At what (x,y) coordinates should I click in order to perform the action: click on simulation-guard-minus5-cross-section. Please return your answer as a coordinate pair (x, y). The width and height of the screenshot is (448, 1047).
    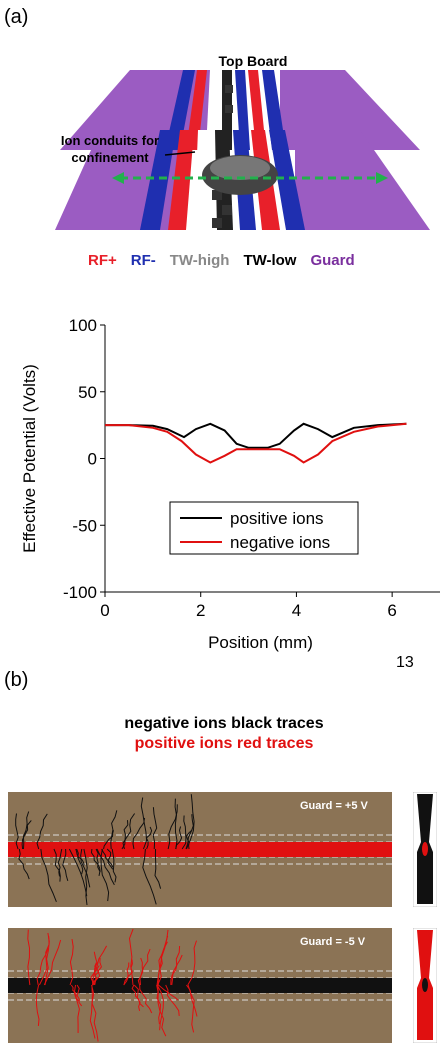
    Looking at the image, I should click on (425, 985).